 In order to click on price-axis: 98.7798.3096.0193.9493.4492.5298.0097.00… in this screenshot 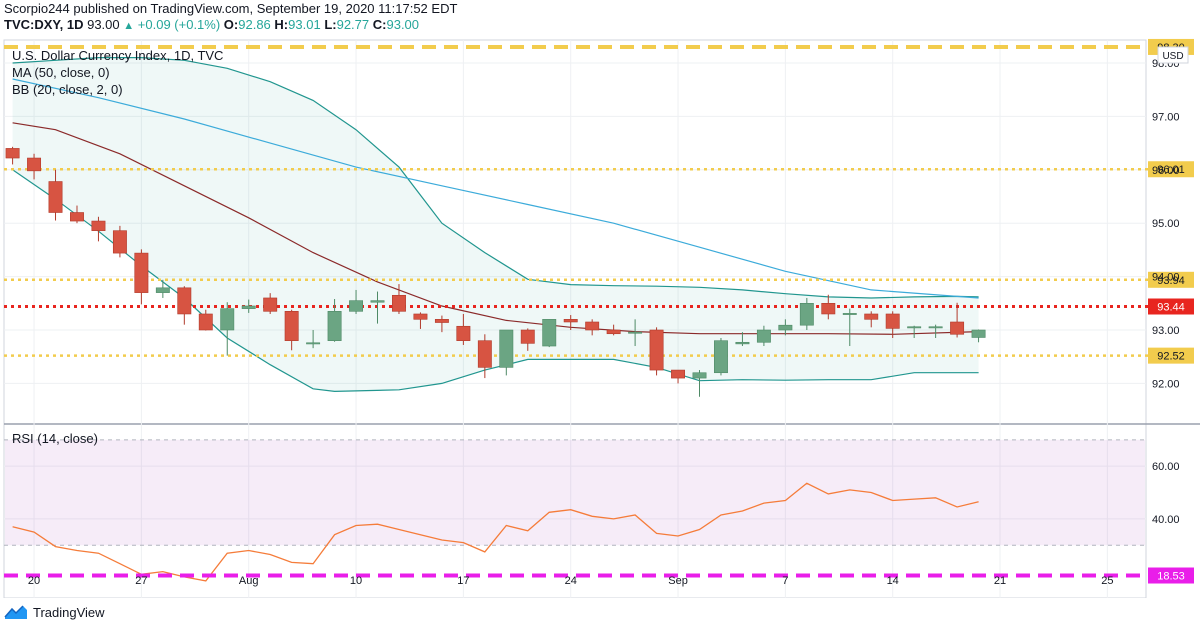, I will do `click(1171, 298)`.